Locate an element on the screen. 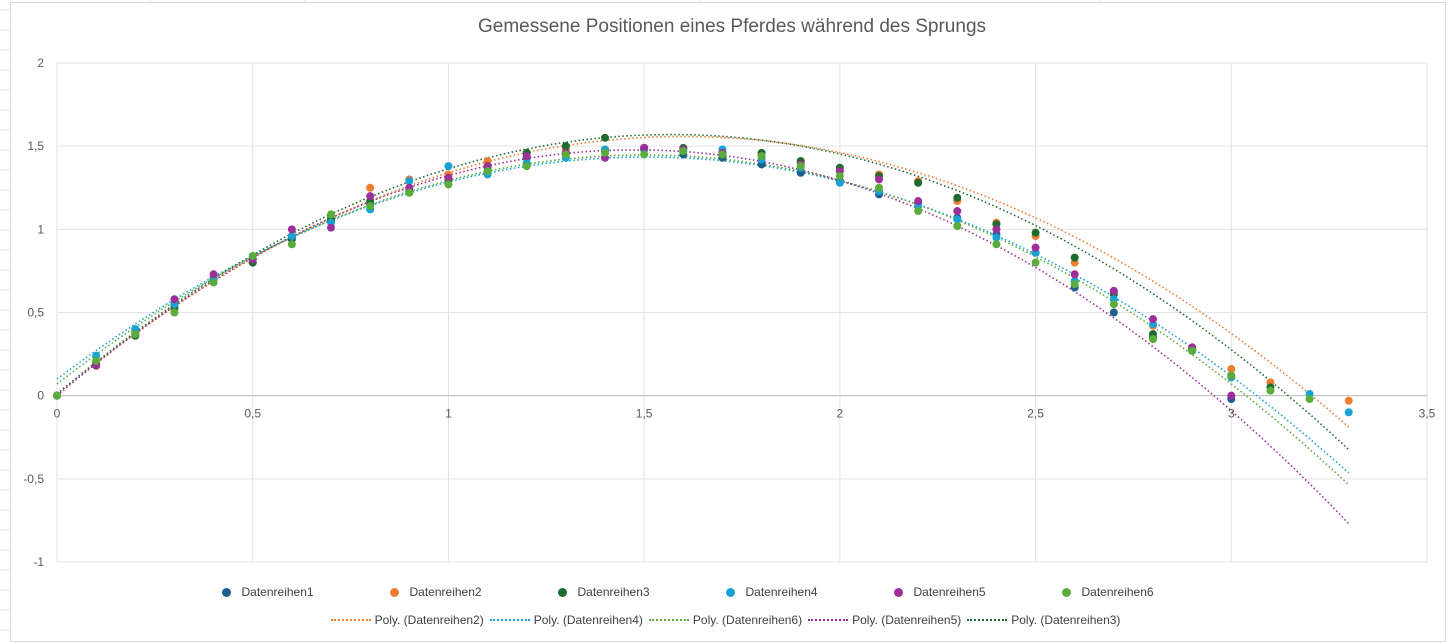 Image resolution: width=1451 pixels, height=644 pixels. x-tick-label: 2 is located at coordinates (840, 414).